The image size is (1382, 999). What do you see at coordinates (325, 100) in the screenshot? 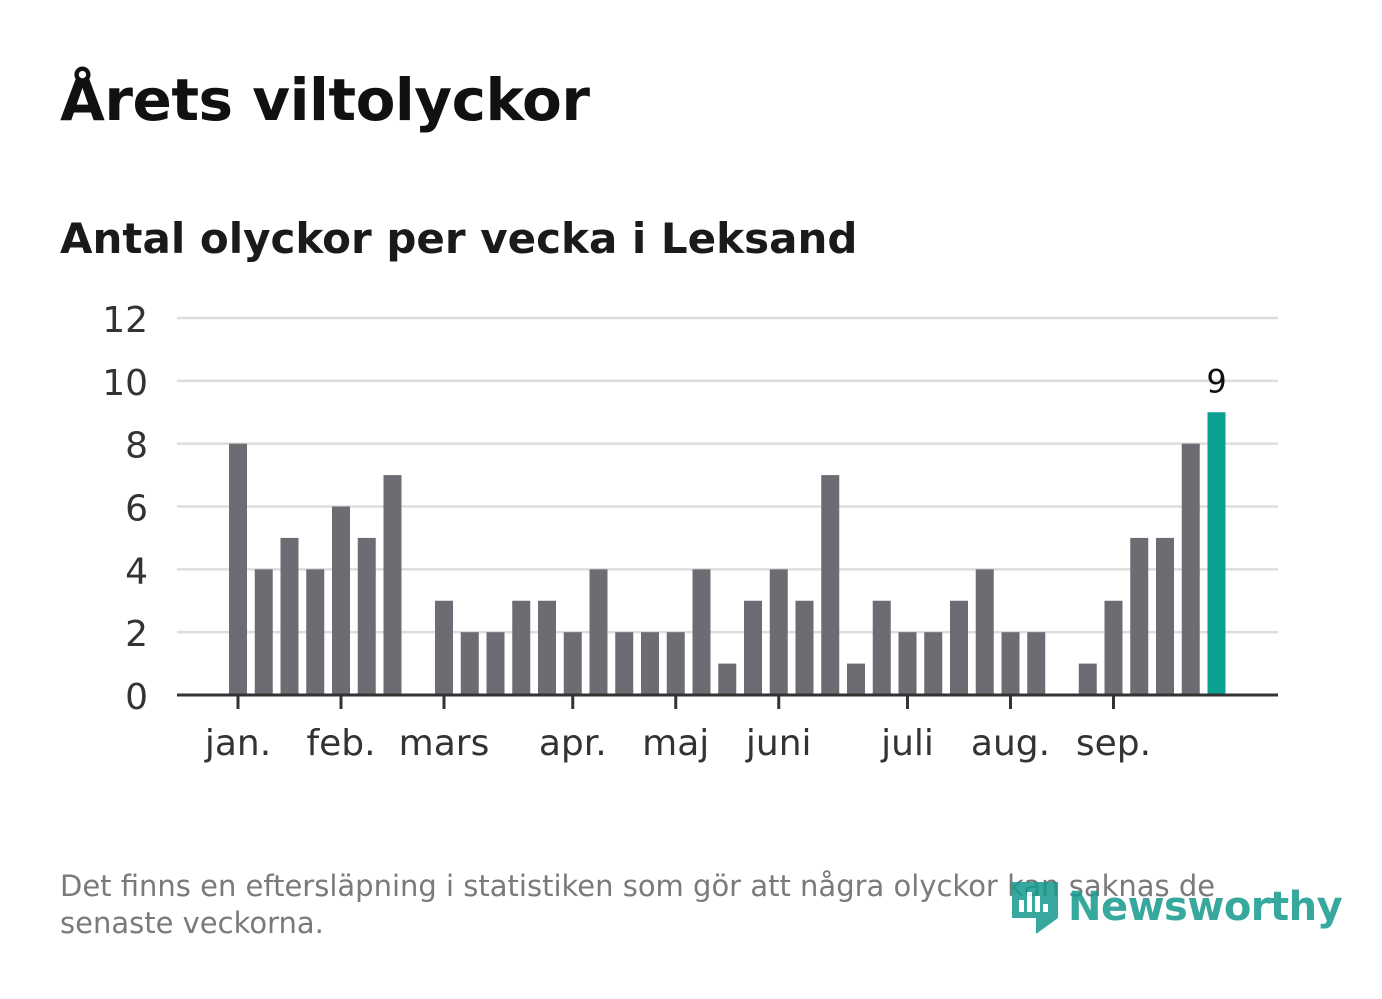
I see `chart-title: Årets viltolyckor` at bounding box center [325, 100].